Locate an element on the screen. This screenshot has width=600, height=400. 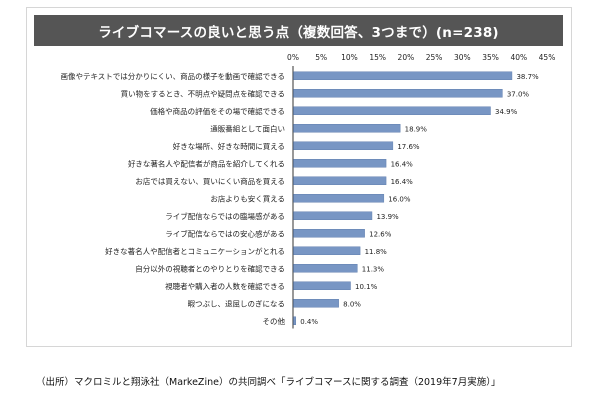
value-label: 37.0% is located at coordinates (518, 94).